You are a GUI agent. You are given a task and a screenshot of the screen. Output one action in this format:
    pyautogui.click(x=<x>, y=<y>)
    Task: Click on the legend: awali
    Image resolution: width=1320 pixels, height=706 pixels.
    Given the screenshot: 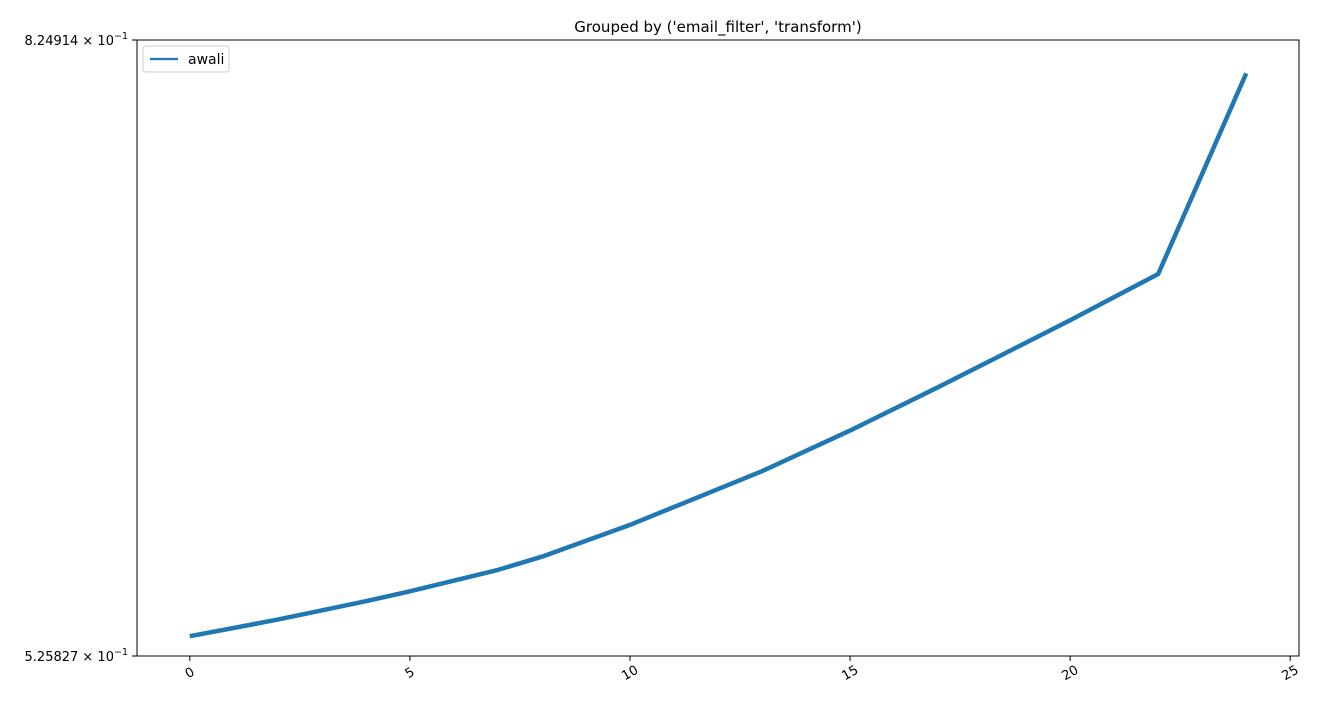 What is the action you would take?
    pyautogui.click(x=186, y=59)
    